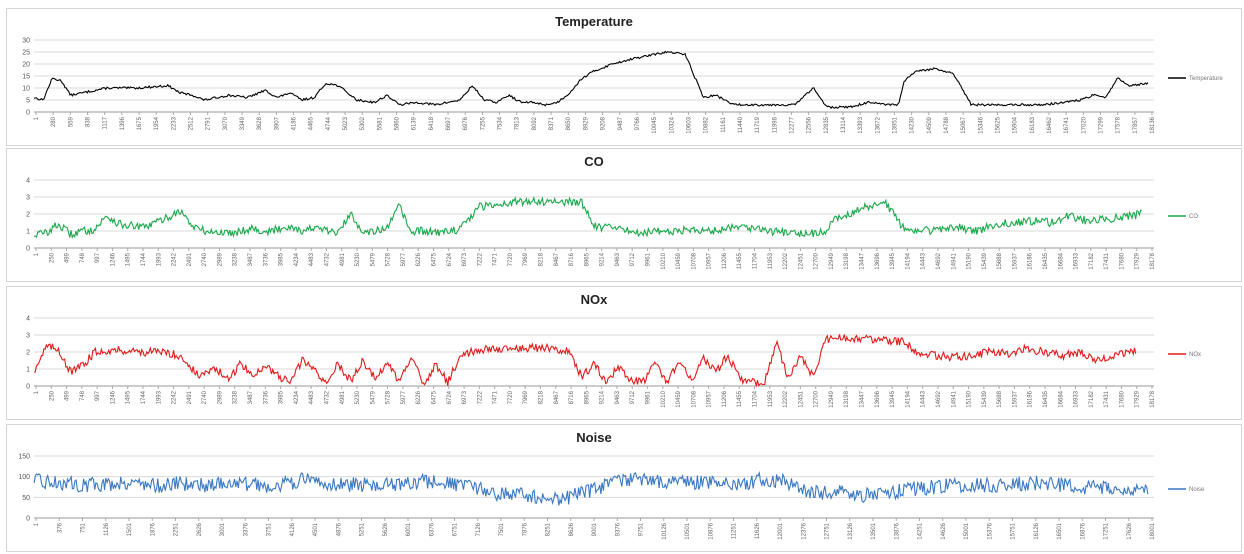 The height and width of the screenshot is (554, 1244). What do you see at coordinates (223, 529) in the screenshot?
I see `x-tick-label: 3001` at bounding box center [223, 529].